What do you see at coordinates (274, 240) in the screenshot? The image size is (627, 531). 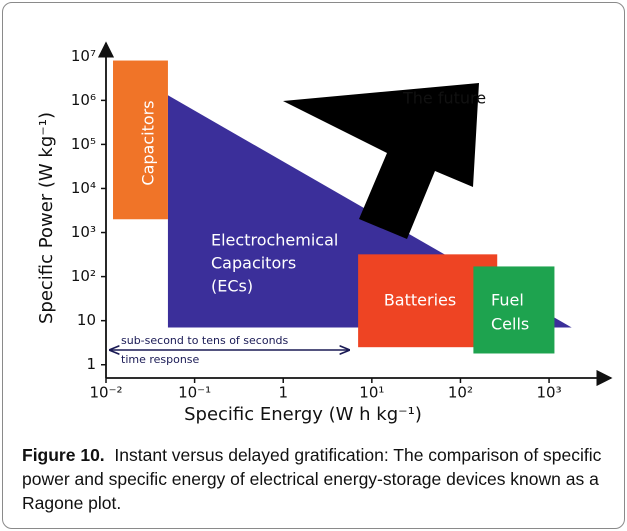 I see `region-label: Electrochemical` at bounding box center [274, 240].